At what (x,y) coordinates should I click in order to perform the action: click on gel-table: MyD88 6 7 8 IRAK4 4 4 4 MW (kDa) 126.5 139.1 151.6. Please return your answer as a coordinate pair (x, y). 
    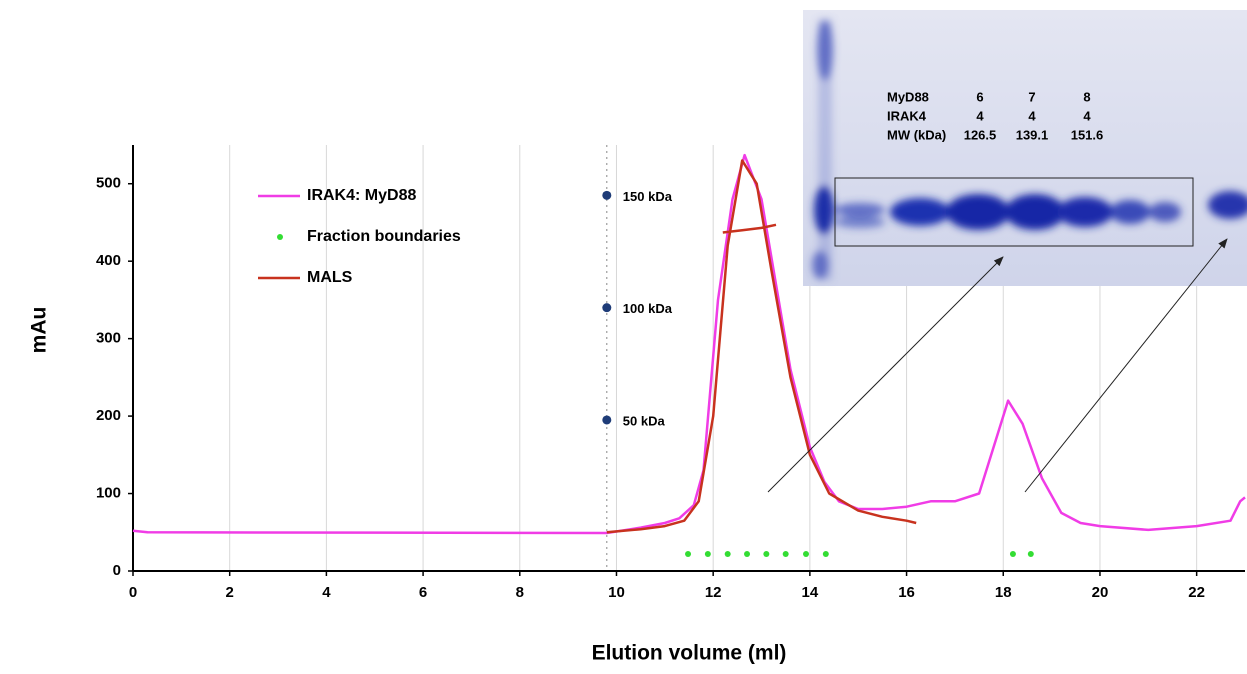
    Looking at the image, I should click on (995, 115).